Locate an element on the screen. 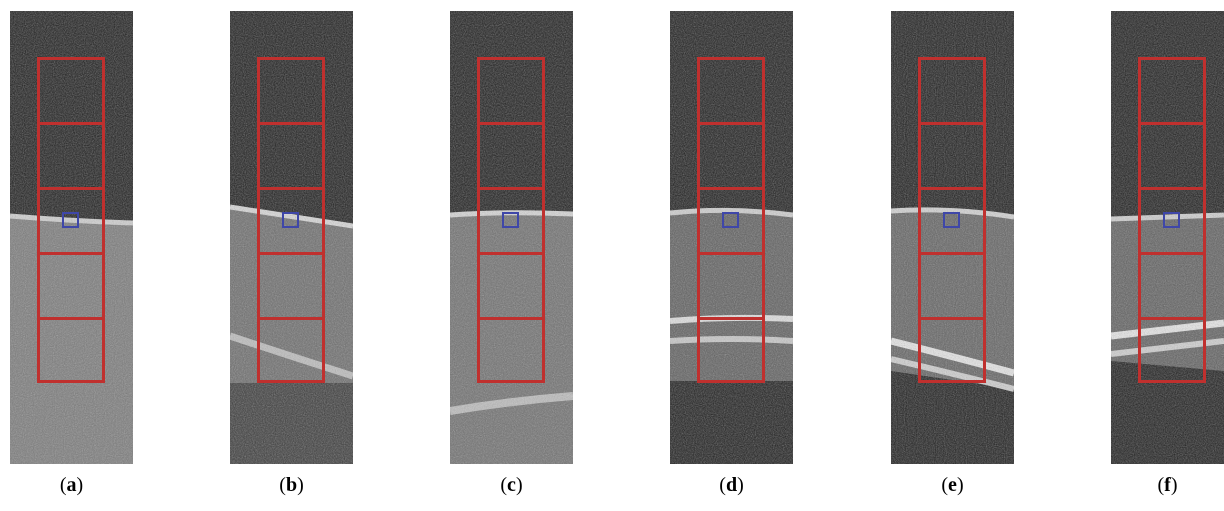  oct-panel-e is located at coordinates (952, 237).